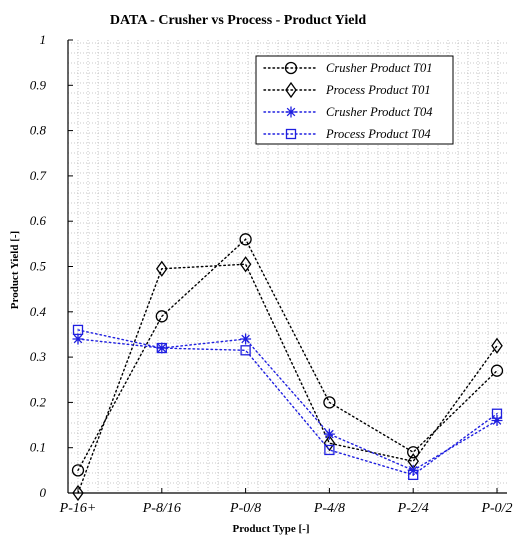 This screenshot has width=515, height=550. Describe the element at coordinates (378, 90) in the screenshot. I see `legend-label: Process Product T01` at that location.